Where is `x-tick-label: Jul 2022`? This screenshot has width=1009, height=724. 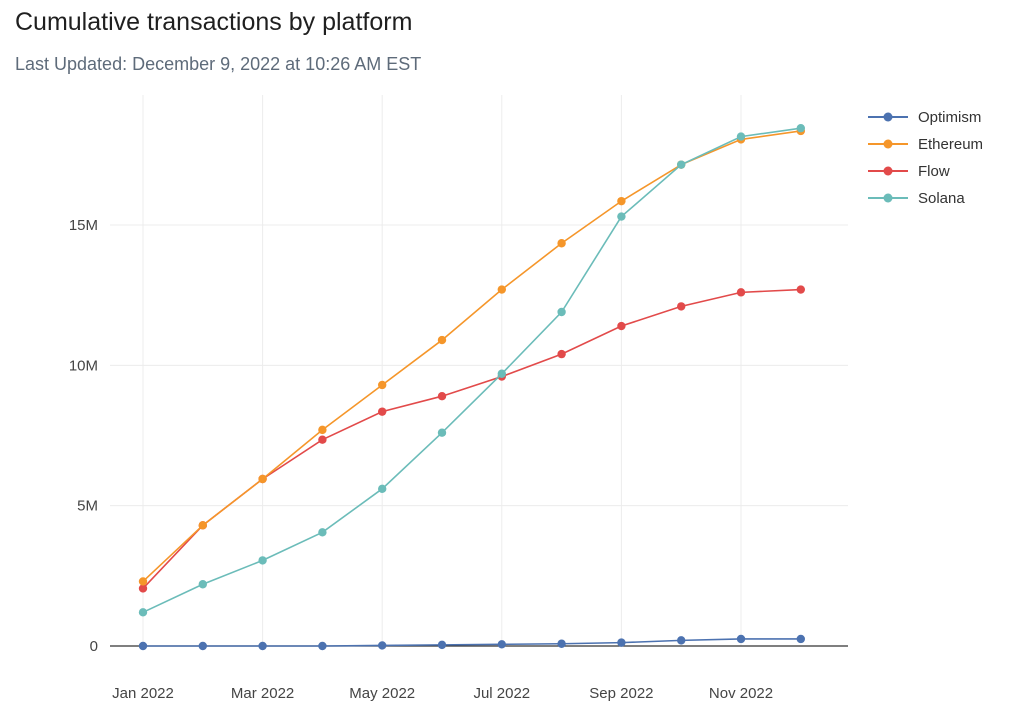 x-tick-label: Jul 2022 is located at coordinates (501, 693).